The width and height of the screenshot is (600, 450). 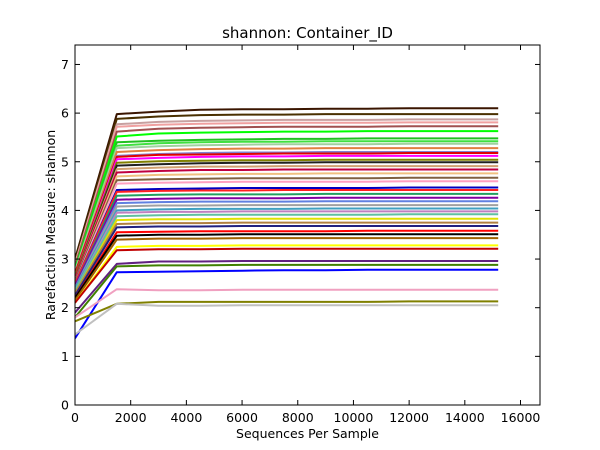 I want to click on y-tick-label: 7, so click(x=65, y=64).